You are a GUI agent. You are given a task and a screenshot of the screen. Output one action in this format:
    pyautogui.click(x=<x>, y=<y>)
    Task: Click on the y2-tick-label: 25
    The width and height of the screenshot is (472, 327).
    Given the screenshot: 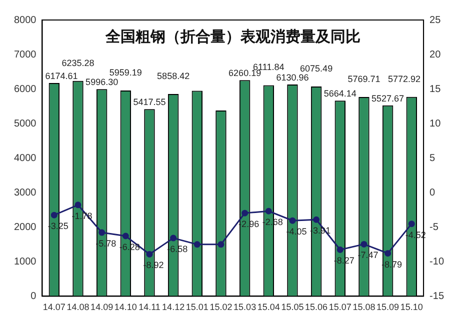 What is the action you would take?
    pyautogui.click(x=436, y=20)
    